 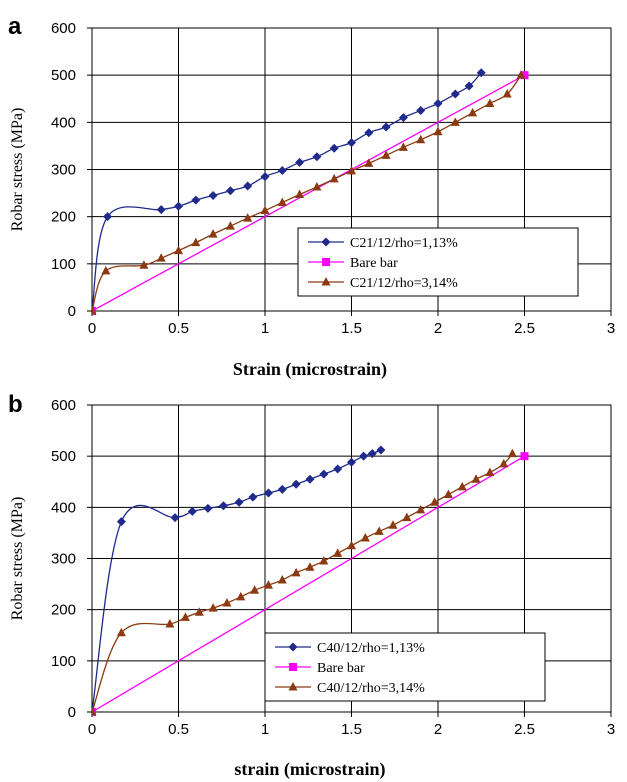 What do you see at coordinates (438, 729) in the screenshot?
I see `x-tick-label: 2` at bounding box center [438, 729].